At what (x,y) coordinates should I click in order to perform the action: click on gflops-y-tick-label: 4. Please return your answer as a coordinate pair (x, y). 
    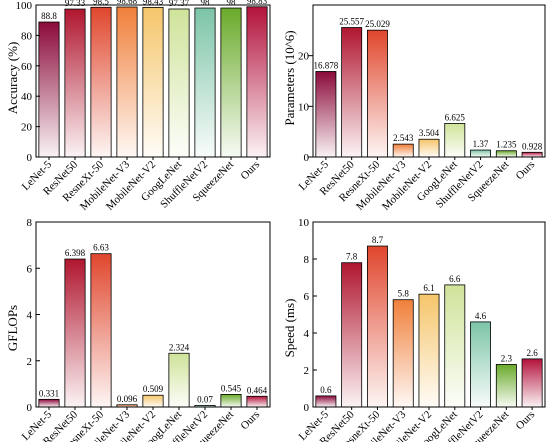
    Looking at the image, I should click on (30, 316).